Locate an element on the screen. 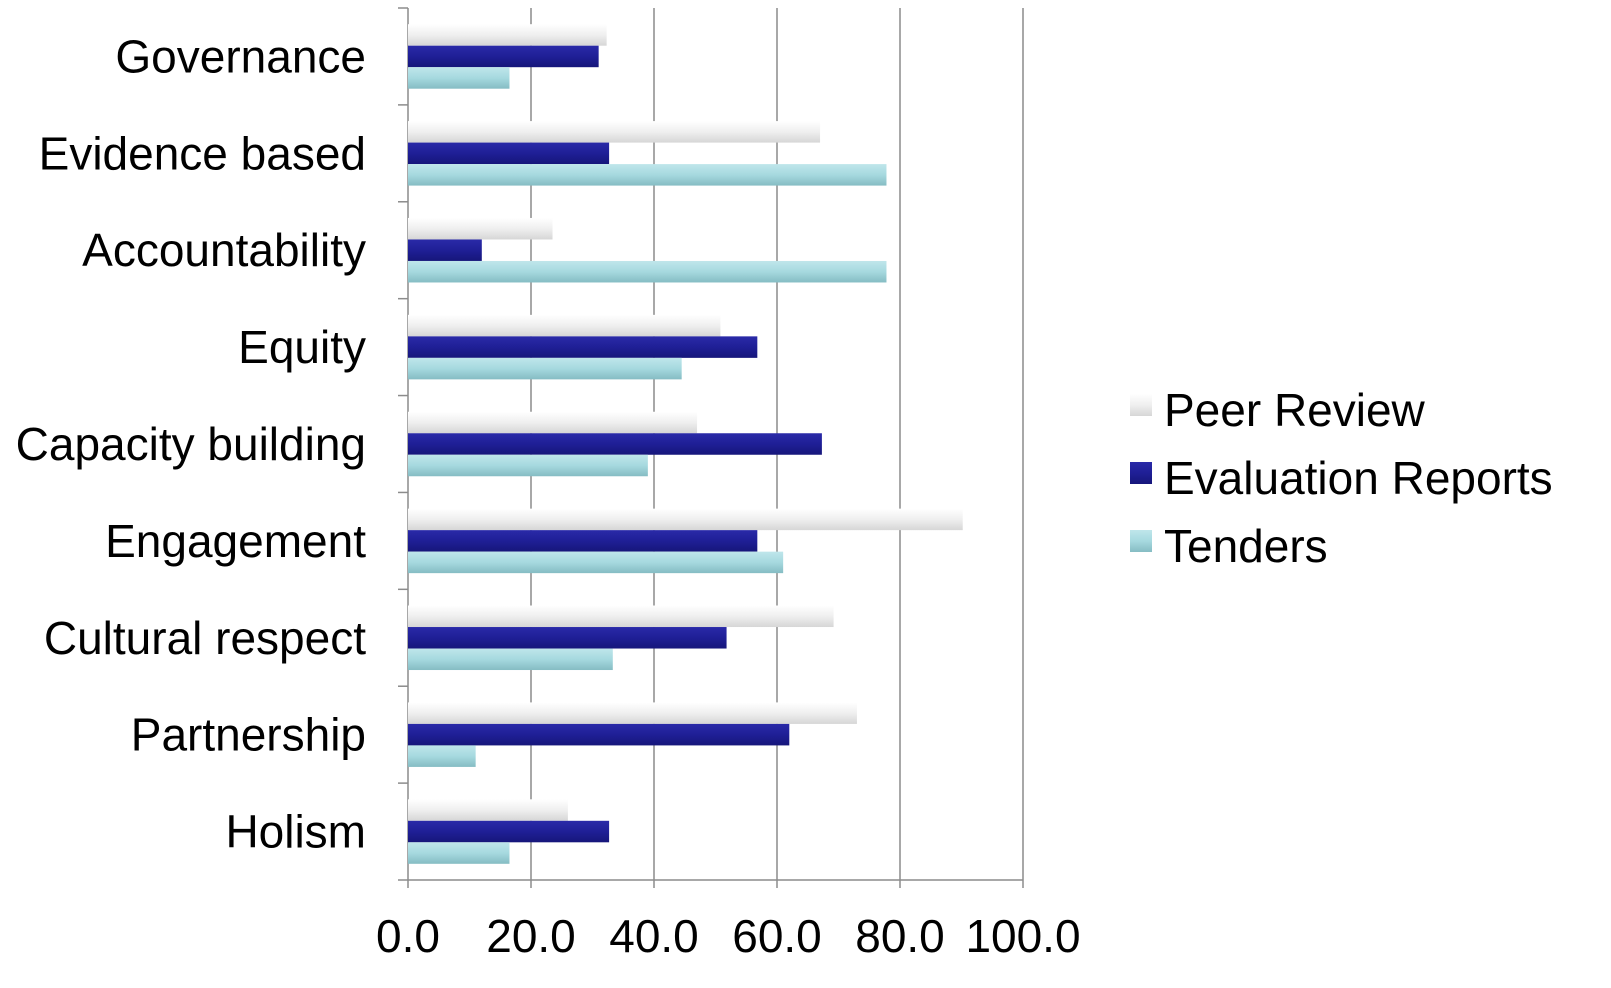 This screenshot has width=1611, height=988. legend: Peer Review Evaluation Reports Tenders is located at coordinates (1341, 478).